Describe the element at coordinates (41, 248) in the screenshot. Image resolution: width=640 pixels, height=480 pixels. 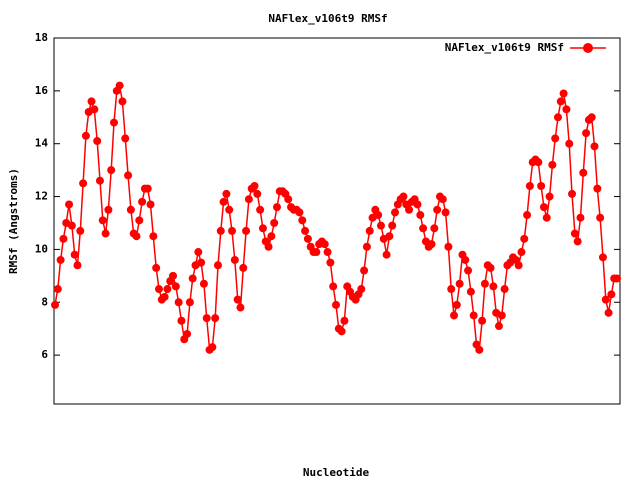
I see `y-tick-label: 10` at that location.